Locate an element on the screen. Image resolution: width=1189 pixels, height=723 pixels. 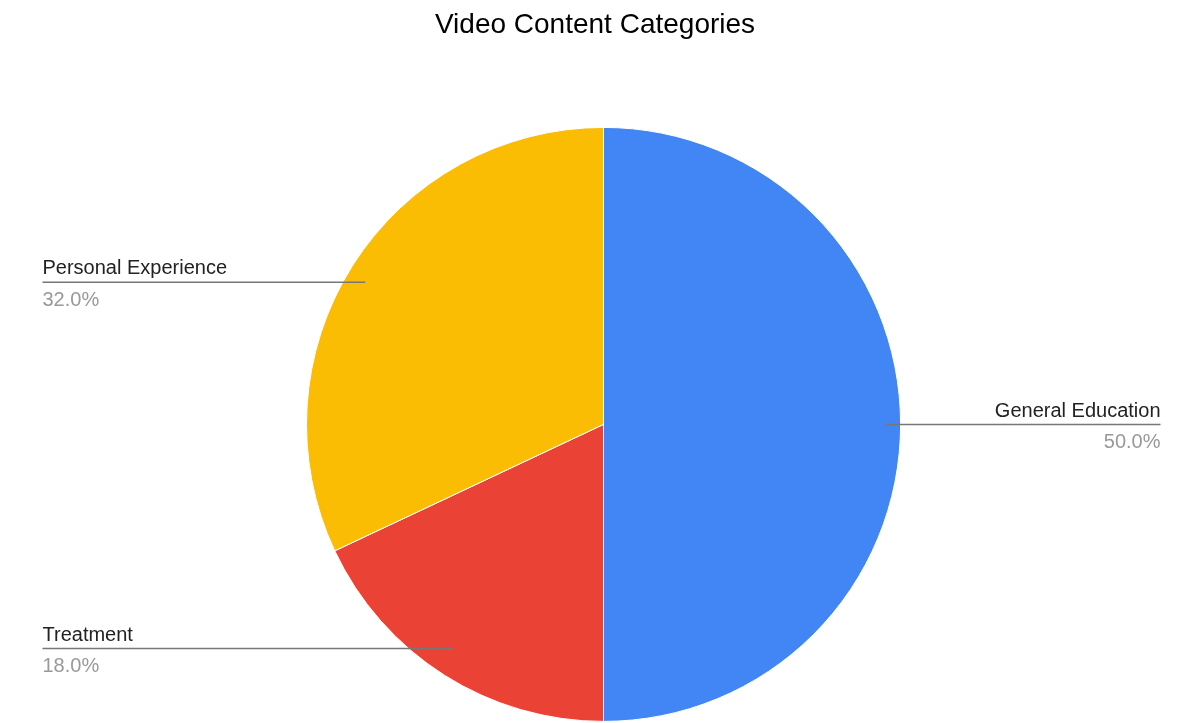
slice-label: Treatment is located at coordinates (88, 633).